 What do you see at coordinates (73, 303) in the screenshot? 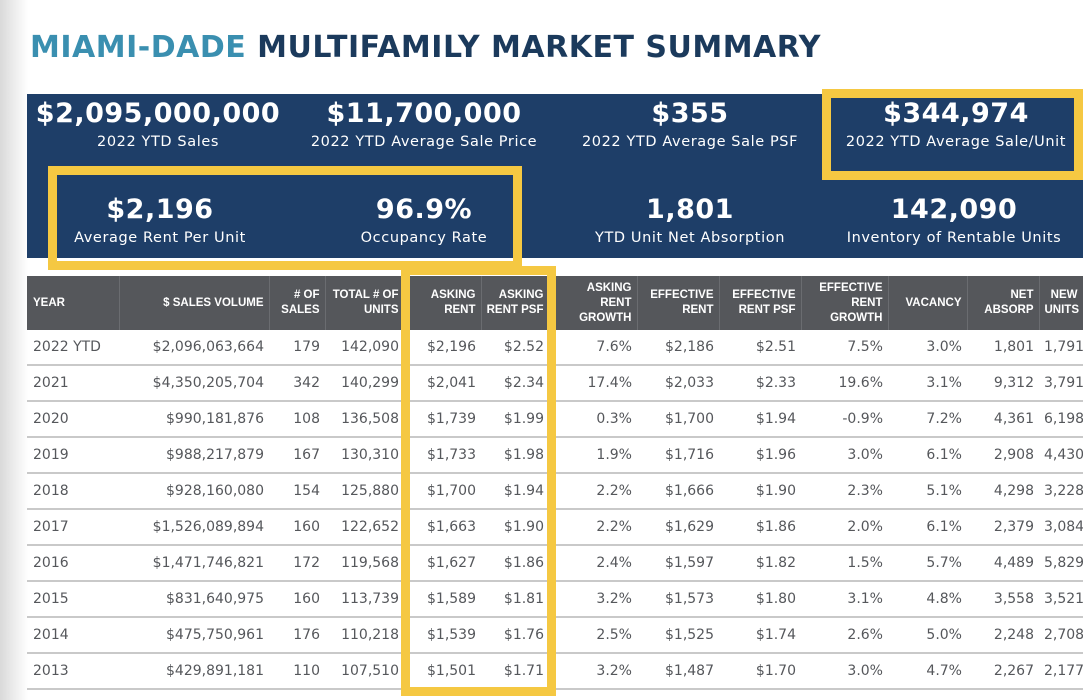
I see `column-header-year: YEAR` at bounding box center [73, 303].